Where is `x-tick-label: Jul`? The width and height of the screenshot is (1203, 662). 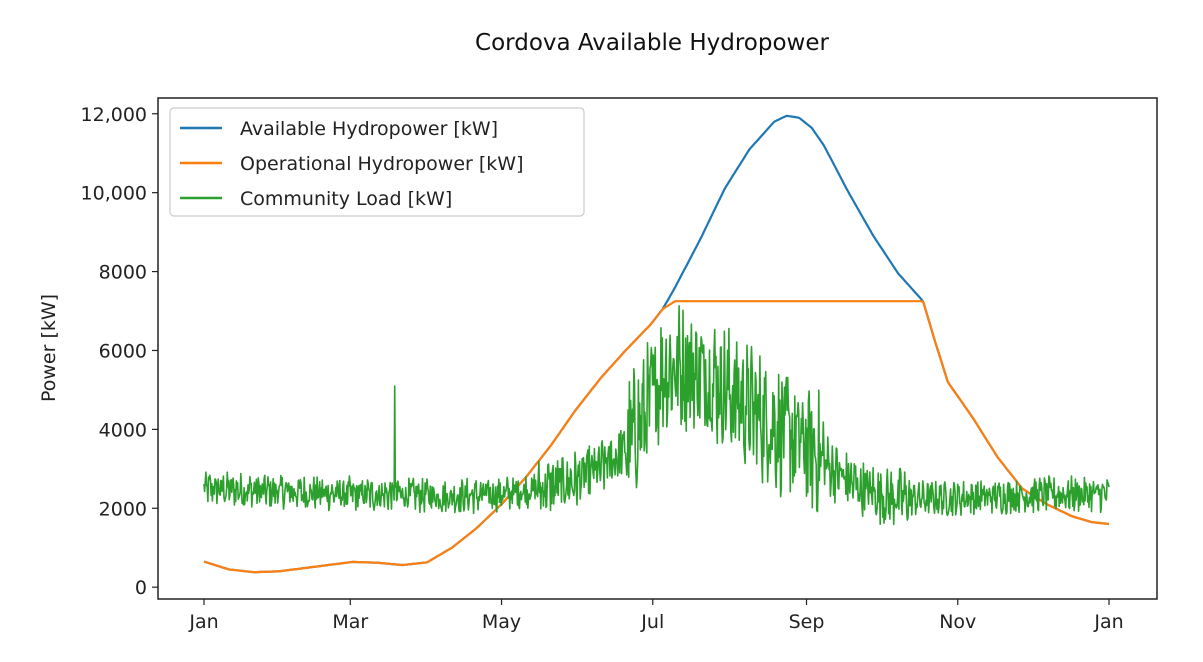 x-tick-label: Jul is located at coordinates (652, 622).